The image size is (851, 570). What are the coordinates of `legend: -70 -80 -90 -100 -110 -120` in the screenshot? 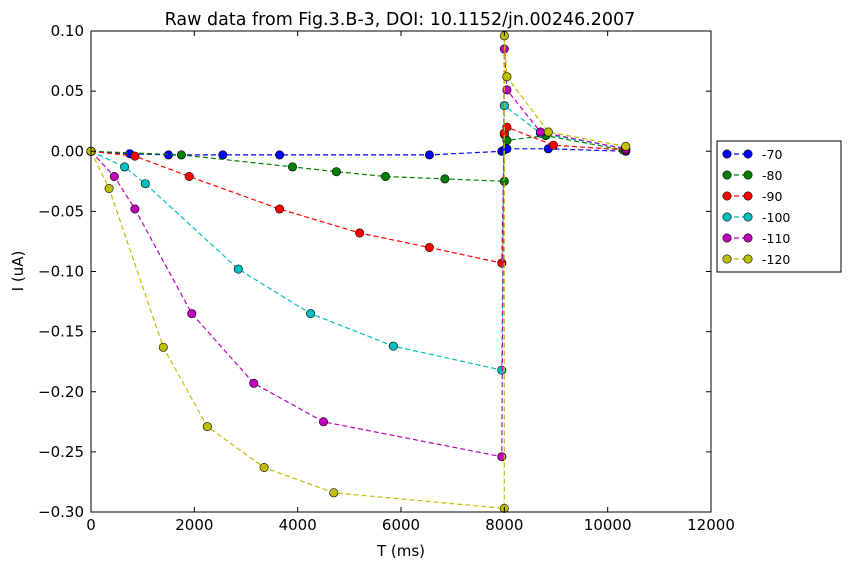 It's located at (779, 206).